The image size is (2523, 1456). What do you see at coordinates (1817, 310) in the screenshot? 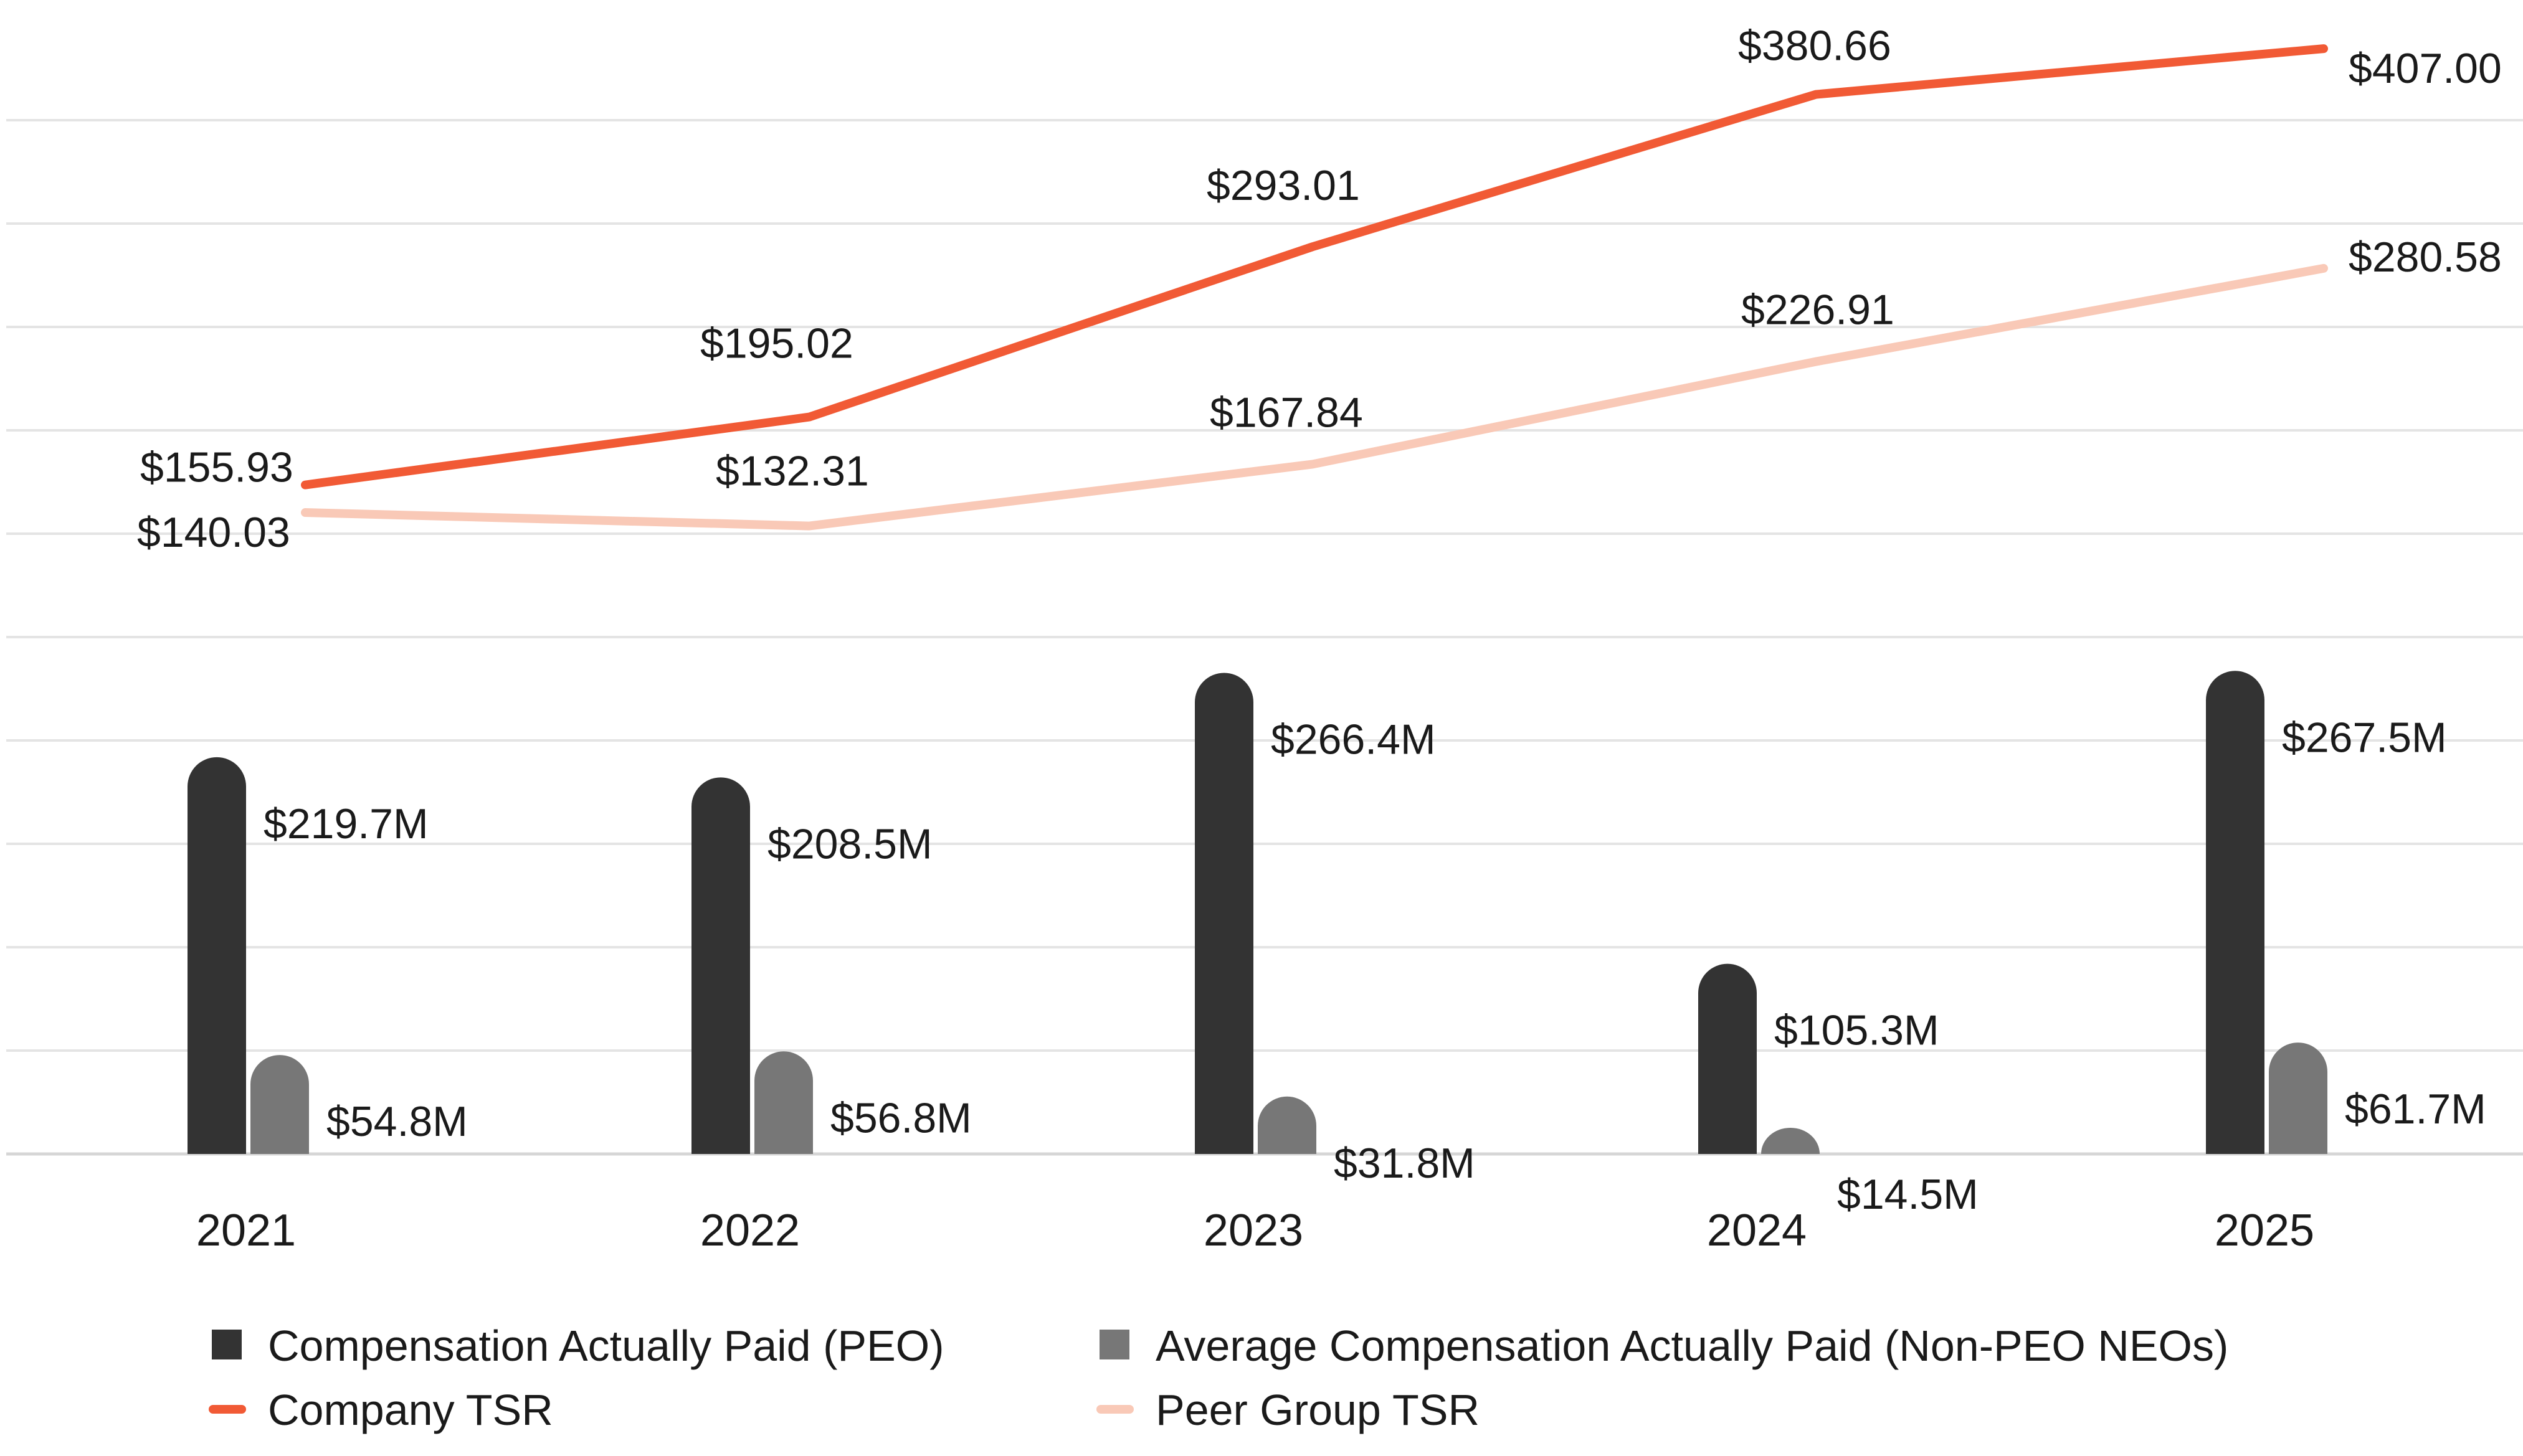
I see `label-peer-group-tsr: $226.91` at bounding box center [1817, 310].